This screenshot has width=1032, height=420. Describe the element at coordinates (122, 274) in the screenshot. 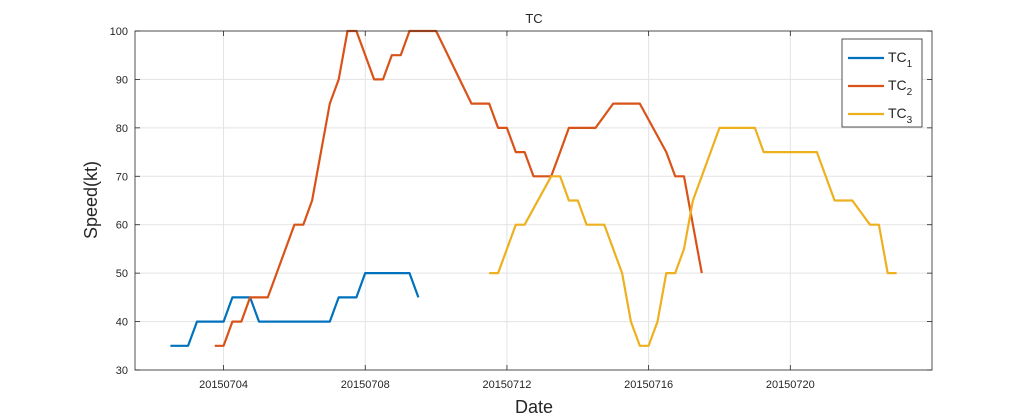

I see `y-tick-label: 50` at that location.